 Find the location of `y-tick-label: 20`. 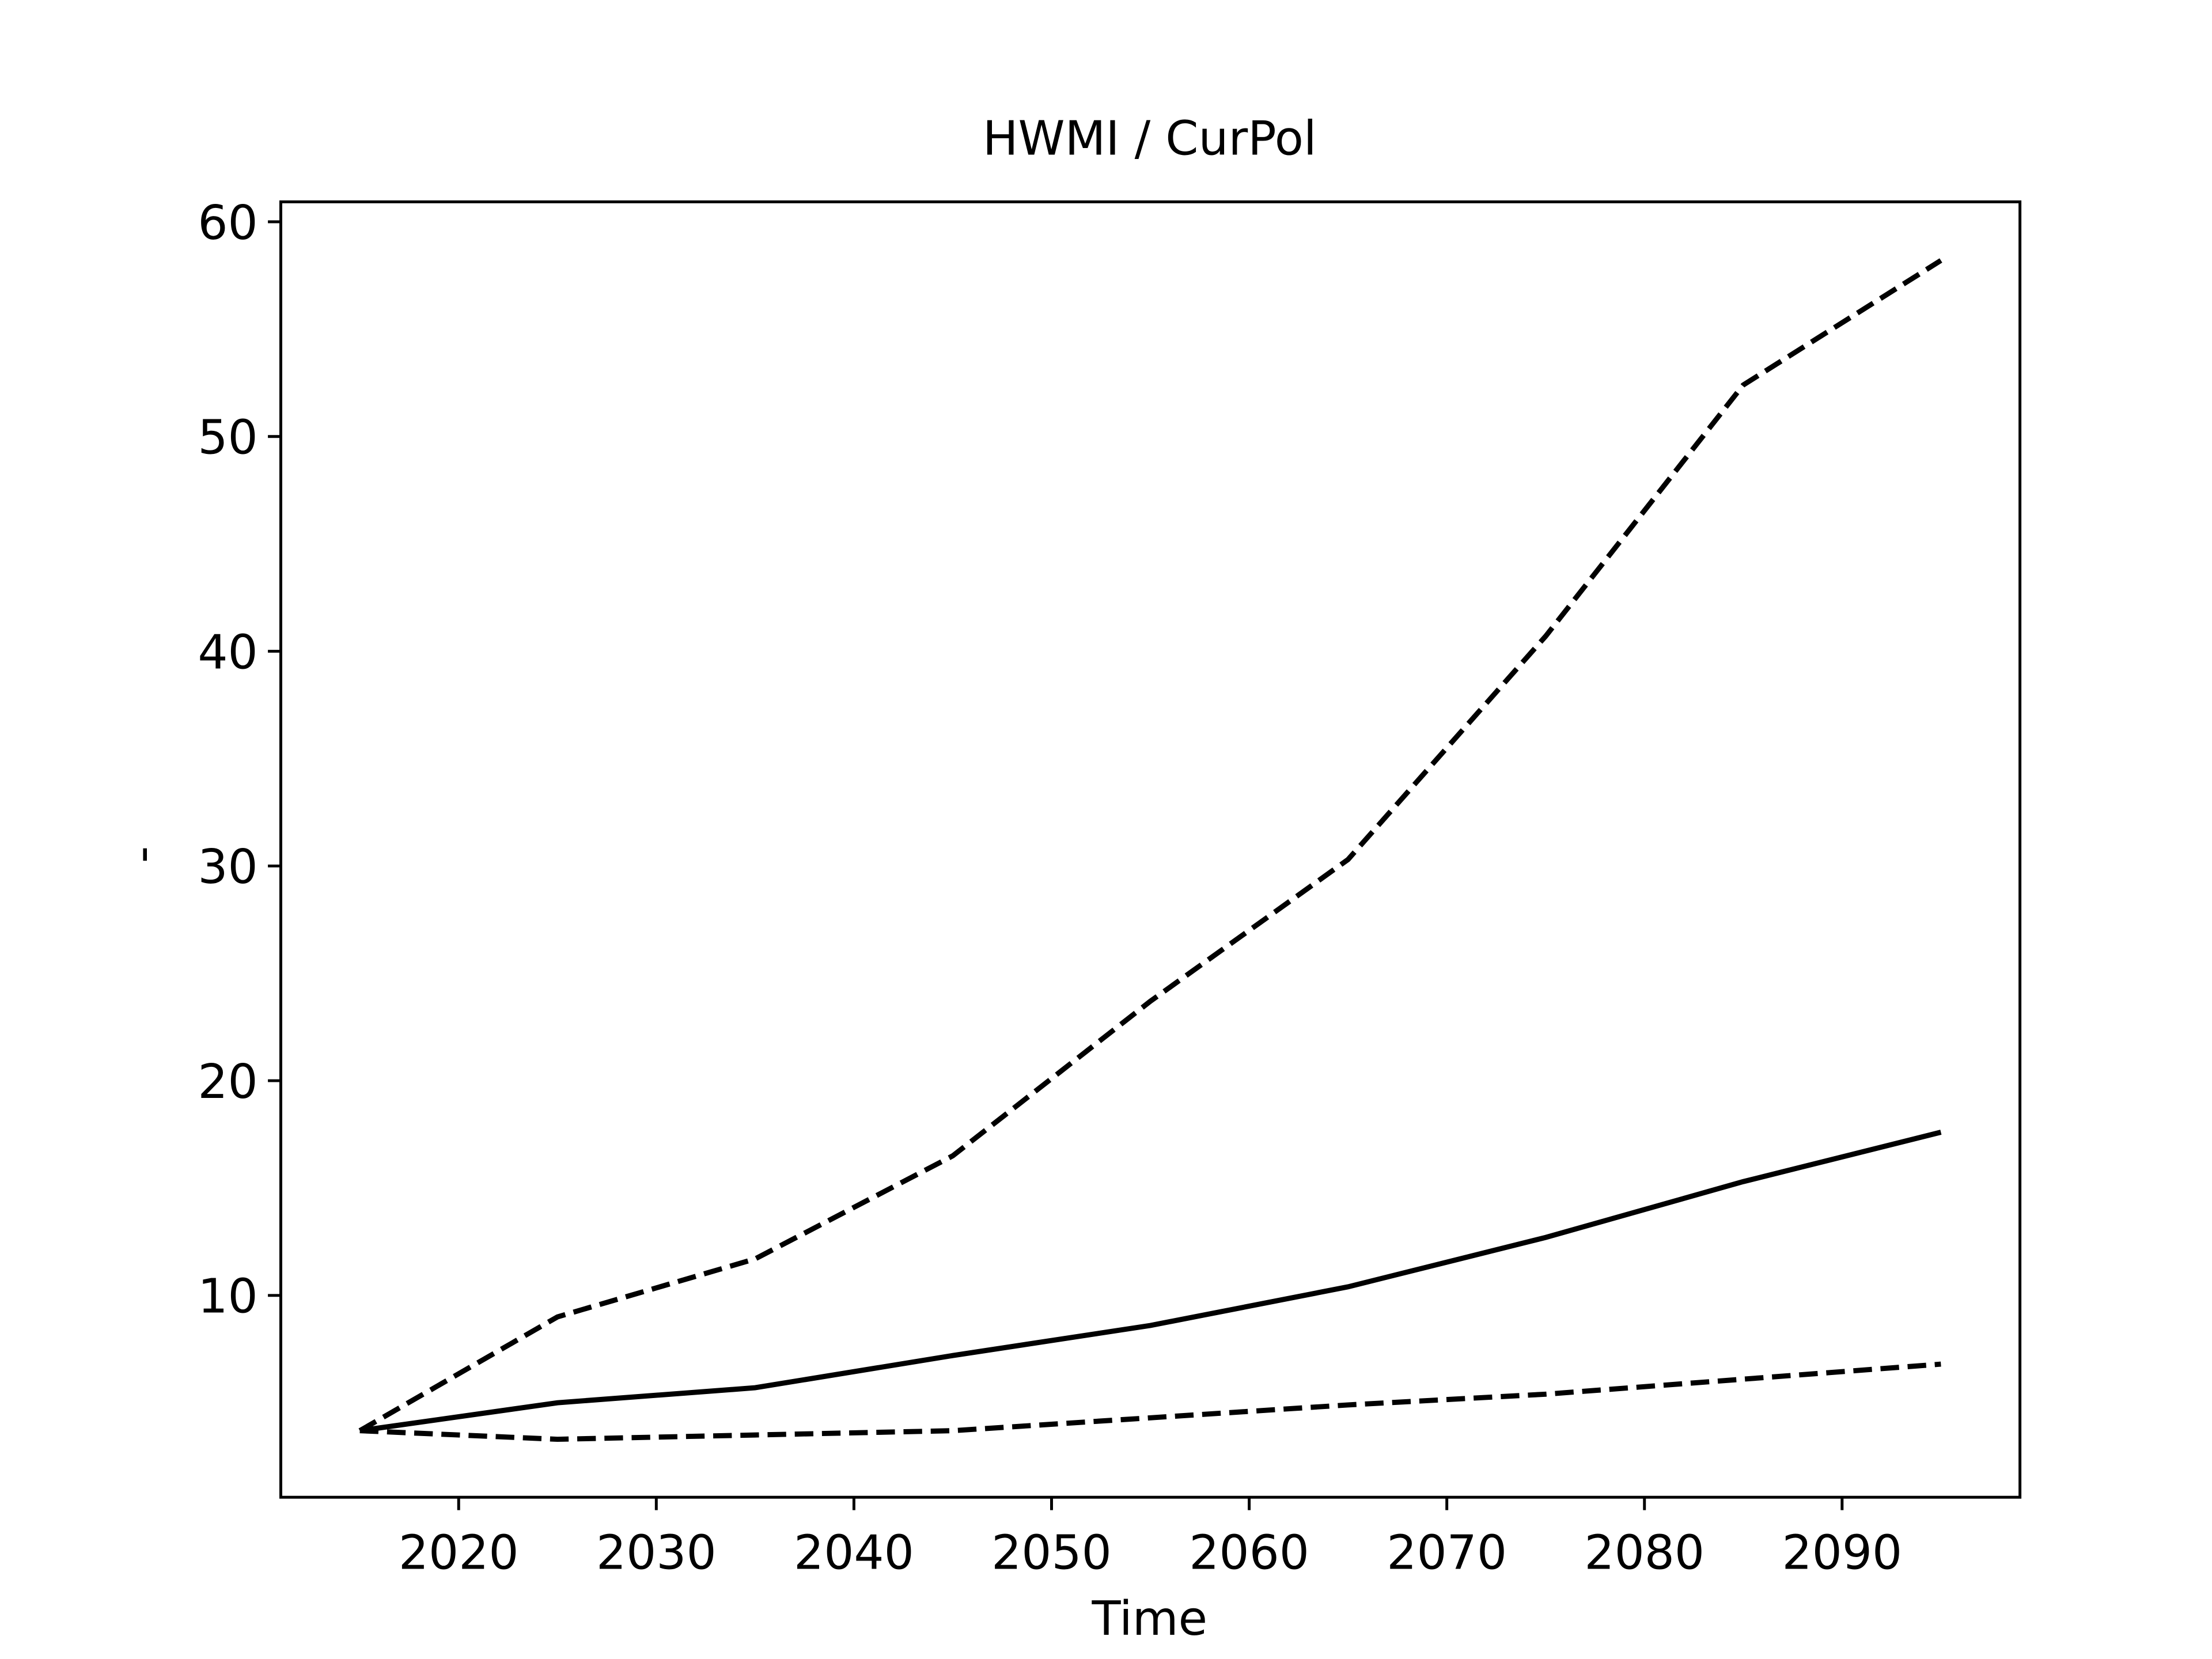

y-tick-label: 20 is located at coordinates (227, 1082).